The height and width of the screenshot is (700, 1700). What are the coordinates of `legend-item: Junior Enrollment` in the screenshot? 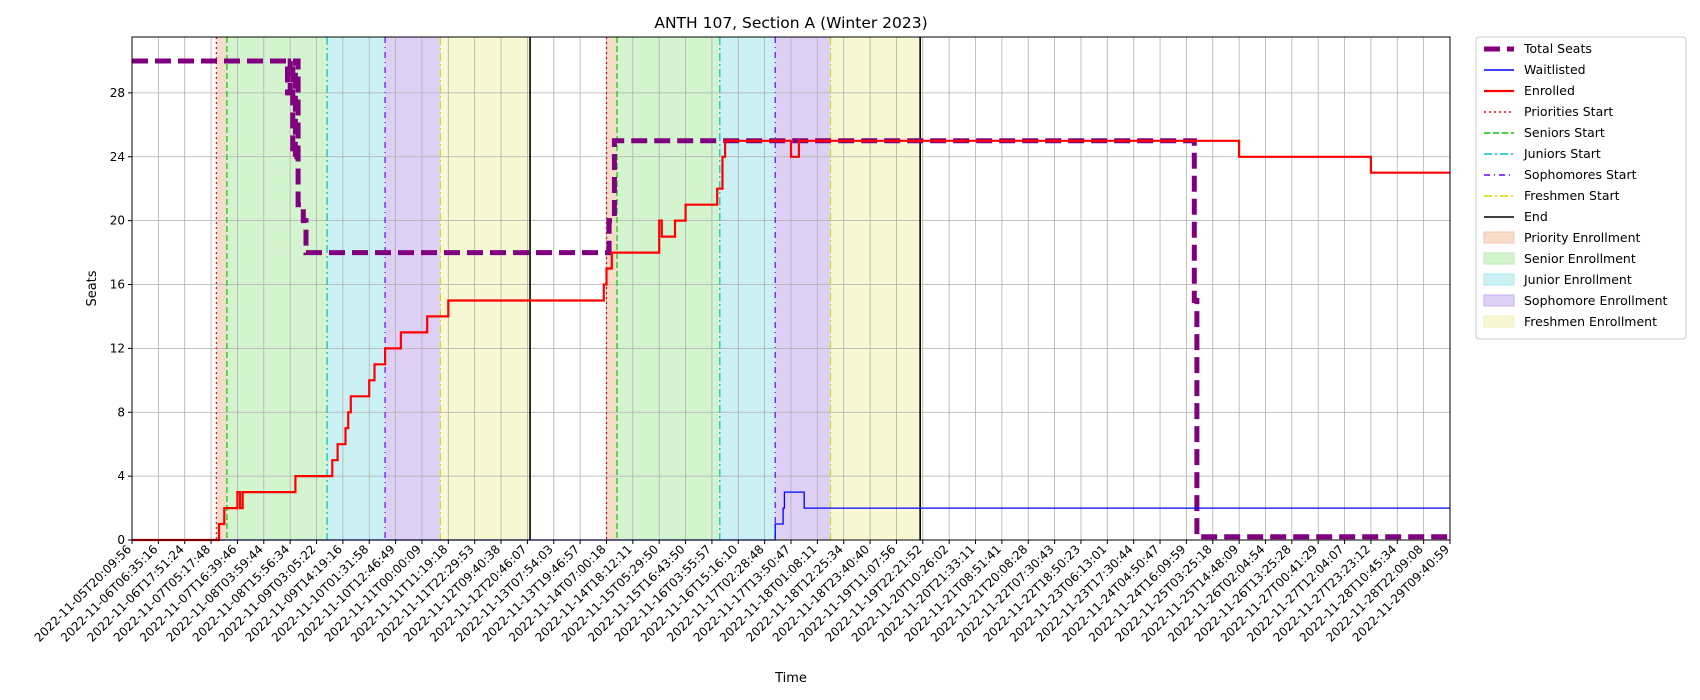 It's located at (1557, 279).